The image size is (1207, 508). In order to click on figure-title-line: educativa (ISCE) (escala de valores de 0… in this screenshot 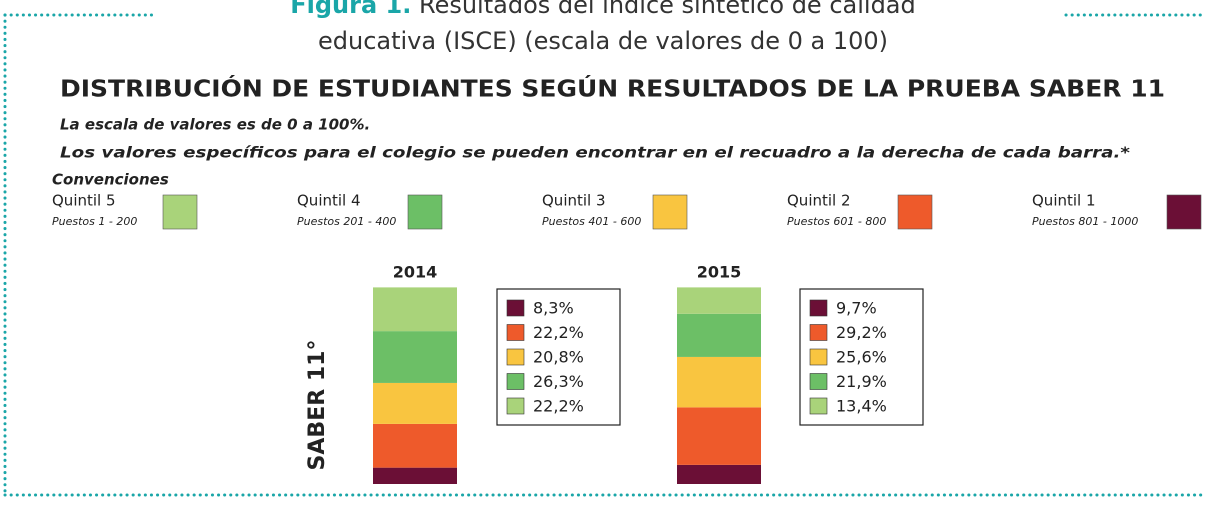, I will do `click(603, 41)`.